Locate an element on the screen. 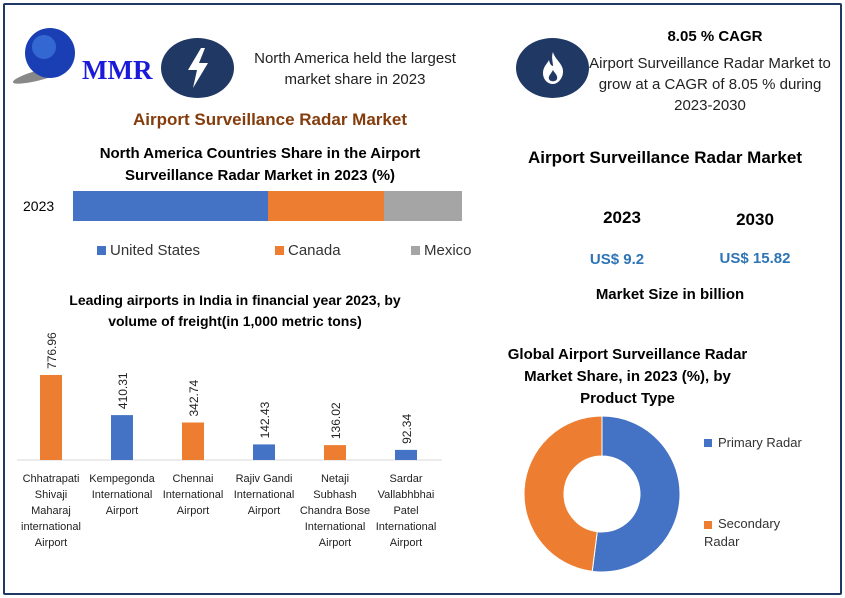 The height and width of the screenshot is (598, 845). legend-item-secondary-radar: Secondary Radar is located at coordinates (749, 533).